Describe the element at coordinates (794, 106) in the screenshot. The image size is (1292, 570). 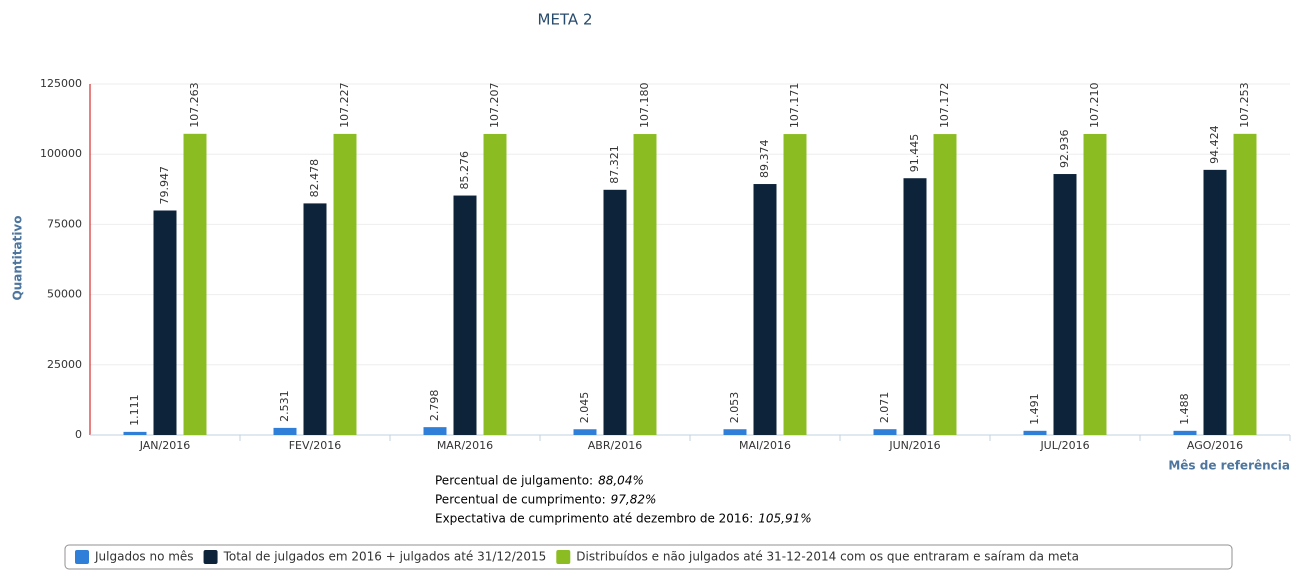
I see `data-label: 107.171` at that location.